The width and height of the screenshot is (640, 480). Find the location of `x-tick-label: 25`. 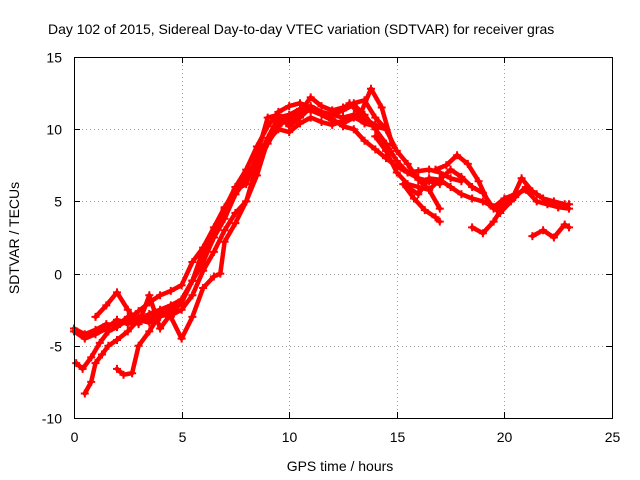

x-tick-label: 25 is located at coordinates (613, 437).